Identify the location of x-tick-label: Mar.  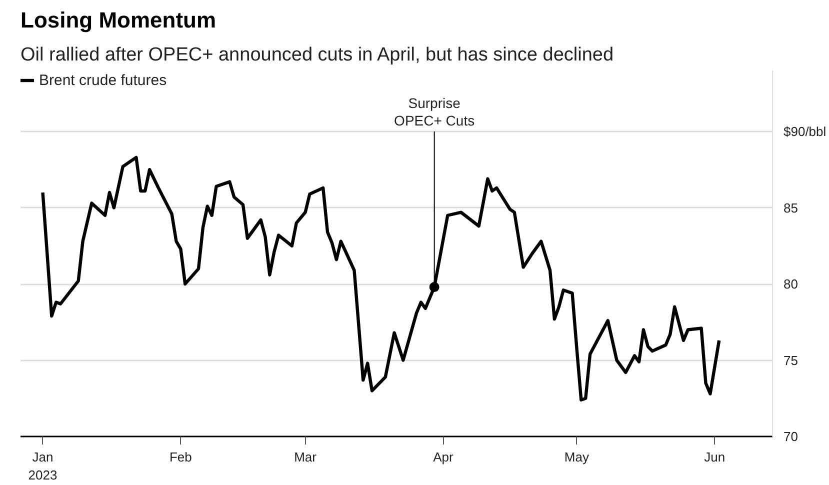
(306, 457).